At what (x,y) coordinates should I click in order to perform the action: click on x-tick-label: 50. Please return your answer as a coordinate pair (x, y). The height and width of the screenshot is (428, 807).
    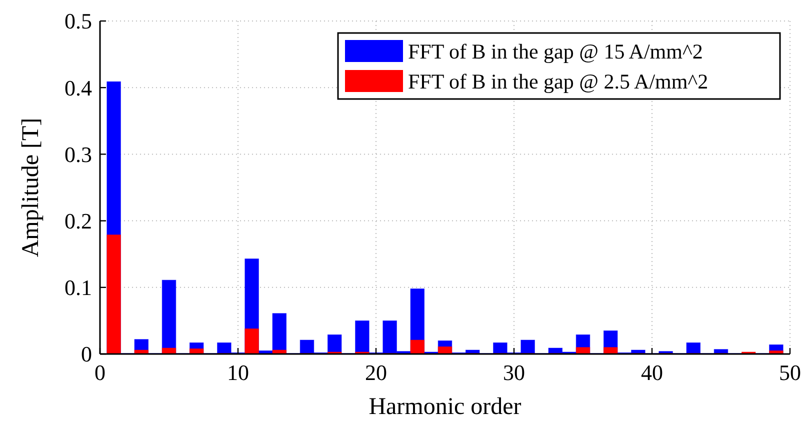
    Looking at the image, I should click on (790, 372).